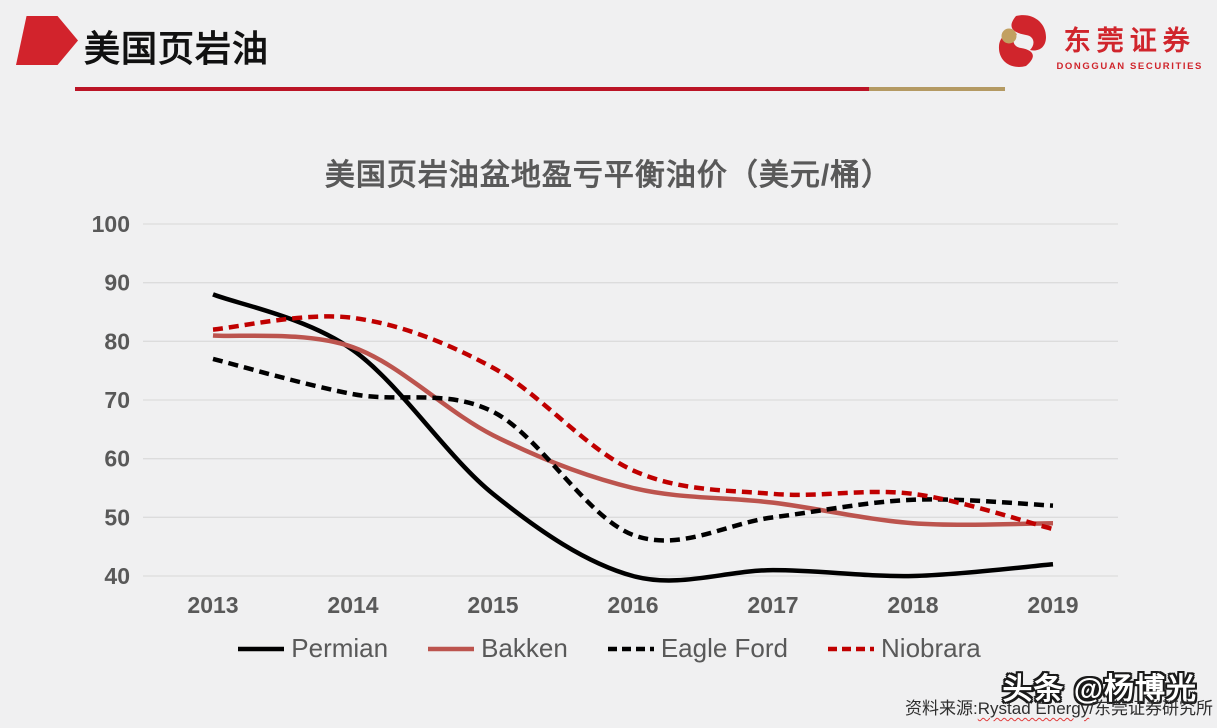  Describe the element at coordinates (772, 605) in the screenshot. I see `x-tick-2017: 2017` at that location.